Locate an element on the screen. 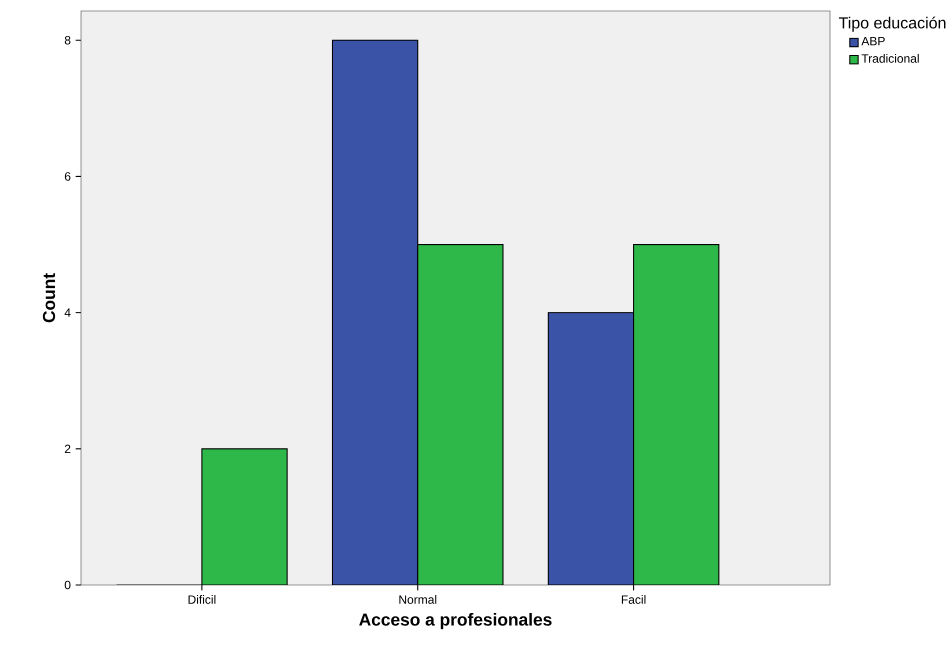  y-tick-label: 6 is located at coordinates (67, 176).